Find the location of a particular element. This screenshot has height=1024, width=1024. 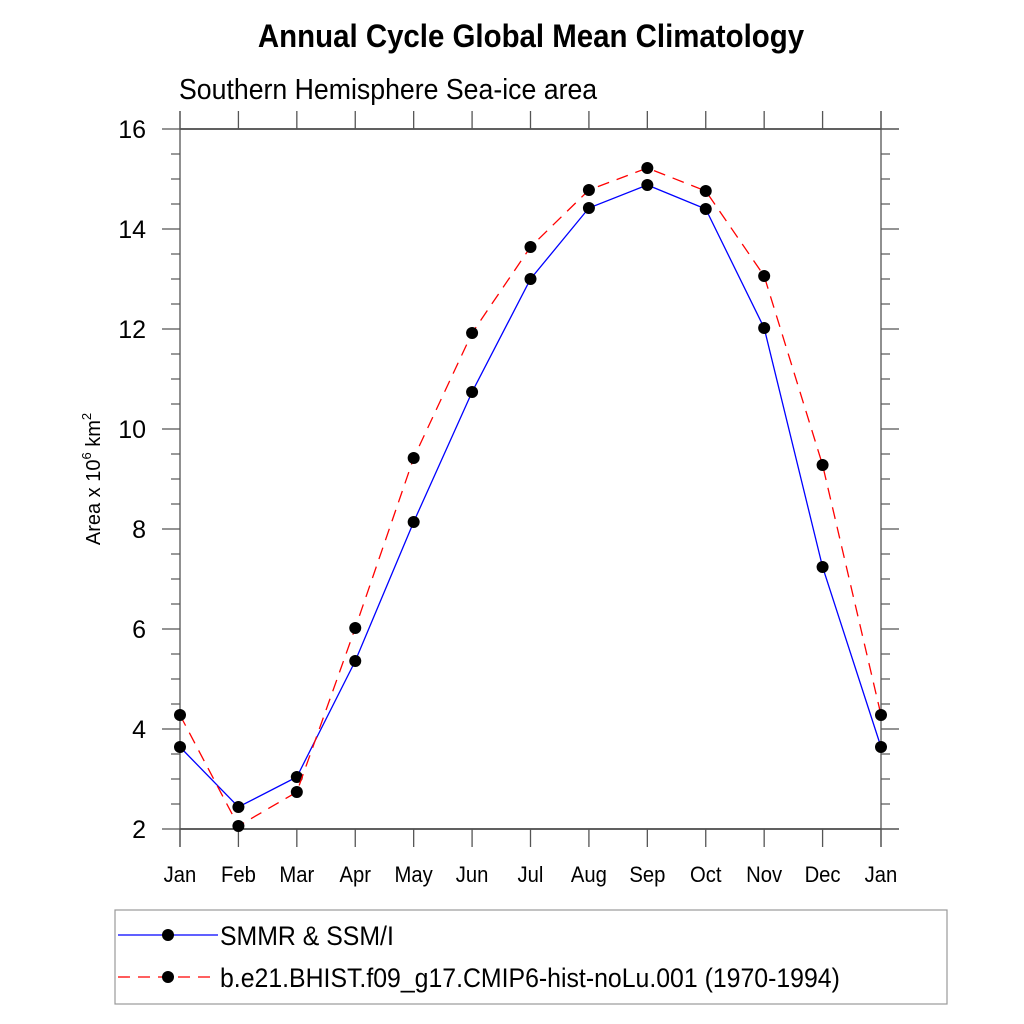

legend-label-0: SMMR & SSM/I is located at coordinates (307, 936).